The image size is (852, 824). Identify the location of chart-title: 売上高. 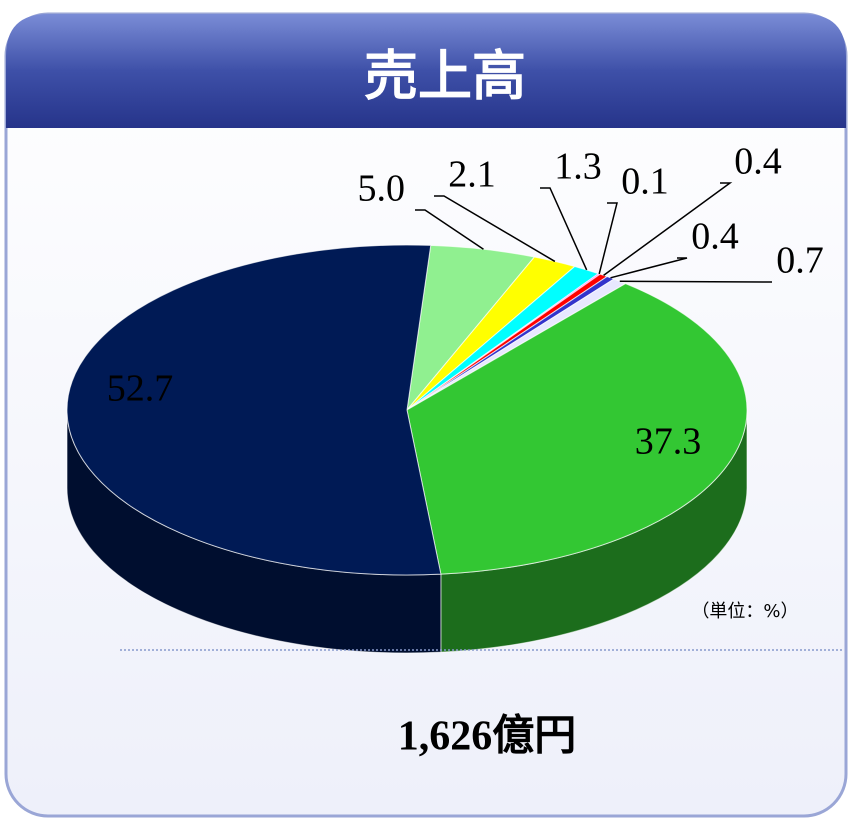
(445, 76).